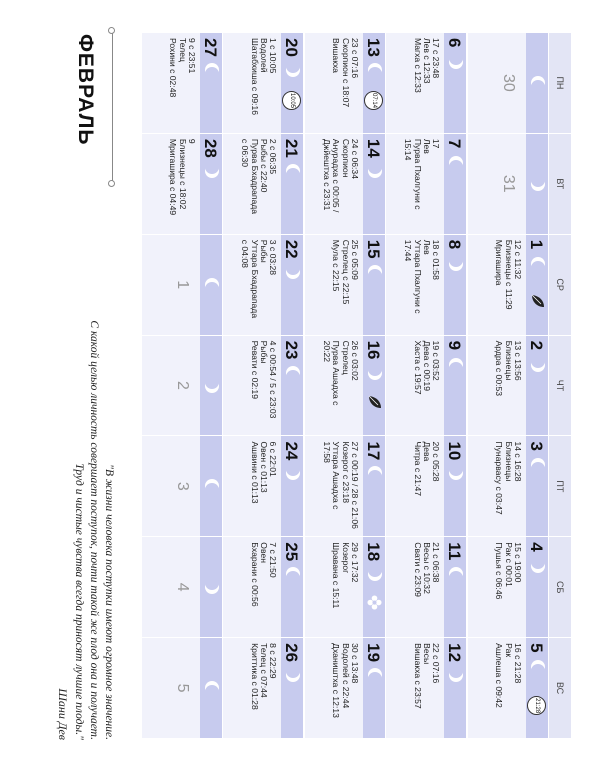 This screenshot has width=591, height=758. What do you see at coordinates (427, 61) in the screenshot?
I see `day-info-line: Лев с 12:33` at bounding box center [427, 61].